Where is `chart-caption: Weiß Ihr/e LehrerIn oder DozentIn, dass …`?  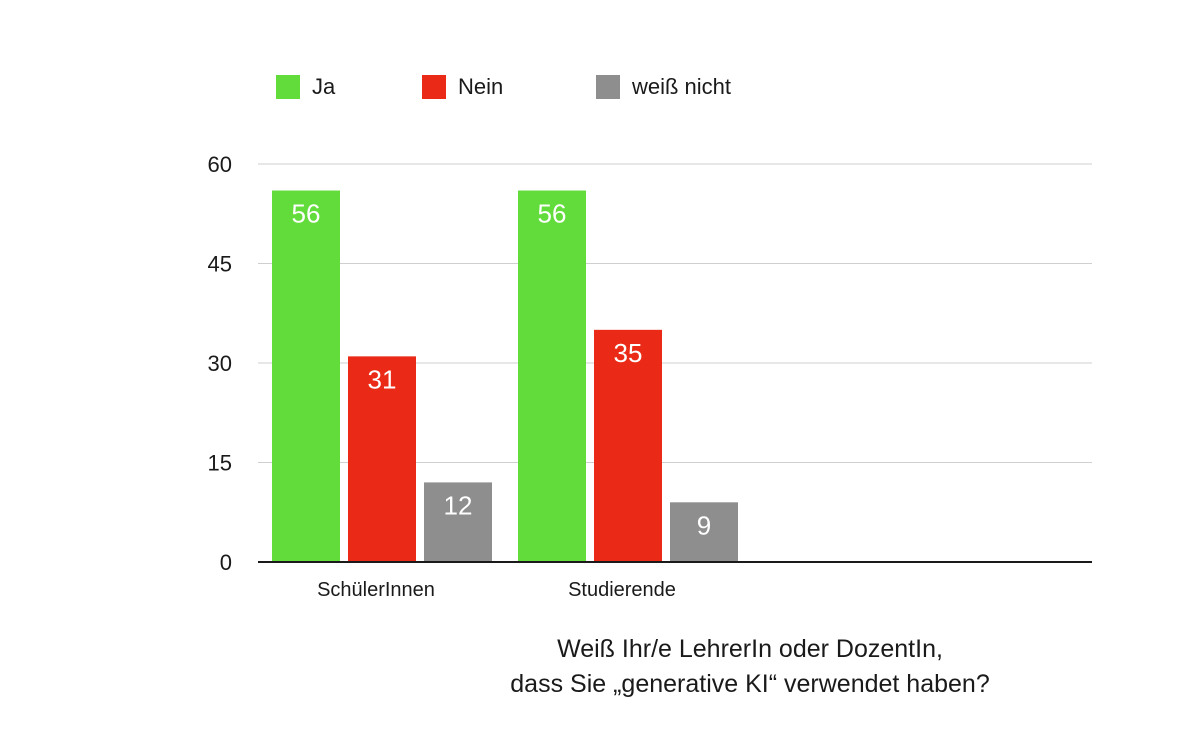
chart-caption: Weiß Ihr/e LehrerIn oder DozentIn, dass … is located at coordinates (750, 667).